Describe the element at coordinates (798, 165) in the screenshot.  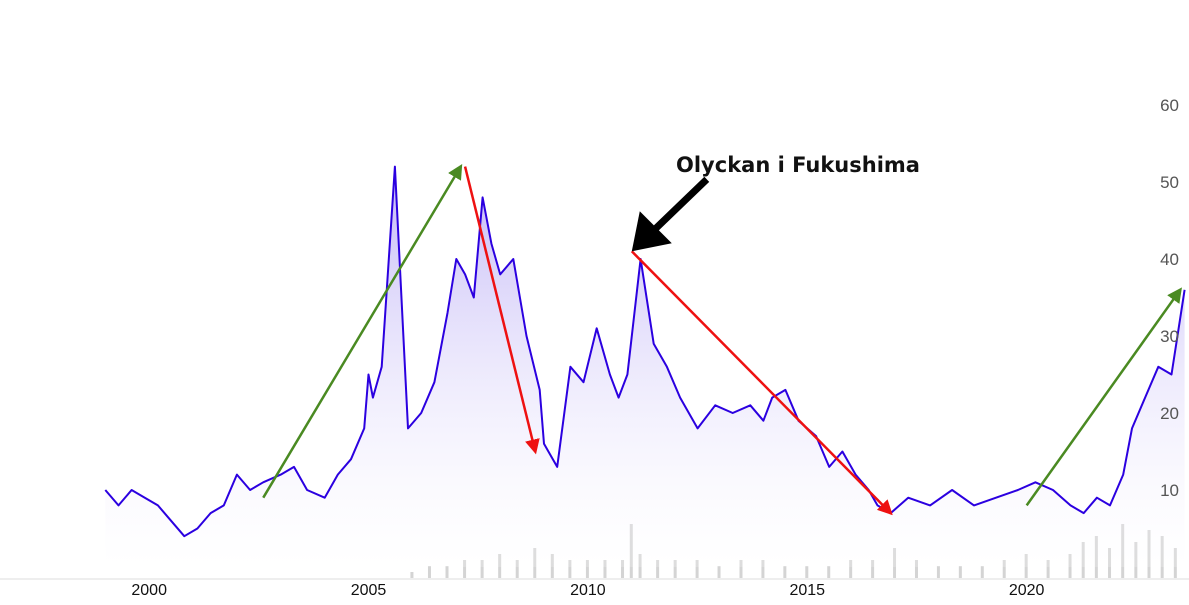
I see `annotation-label: Olyckan i Fukushima` at that location.